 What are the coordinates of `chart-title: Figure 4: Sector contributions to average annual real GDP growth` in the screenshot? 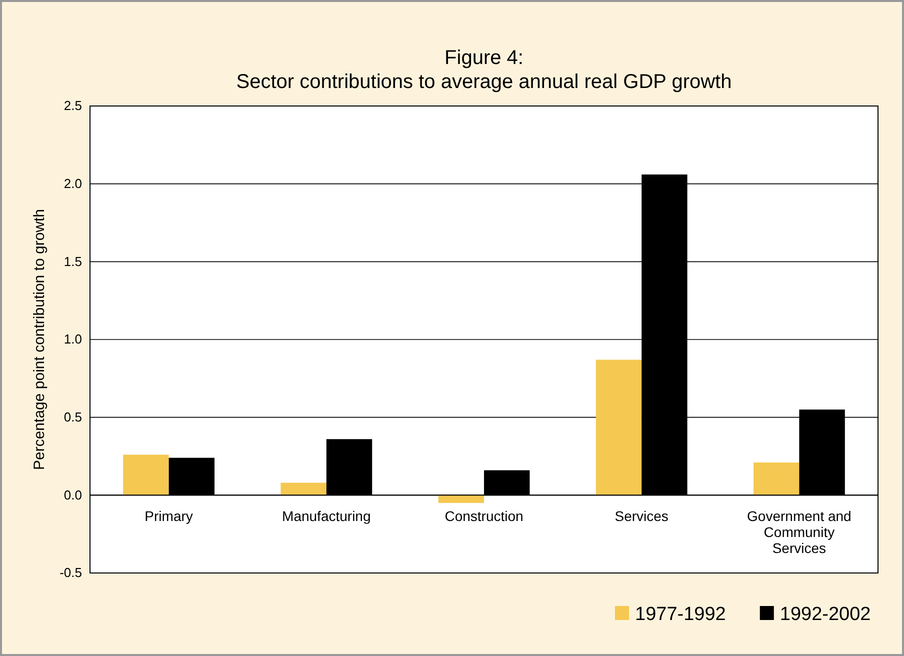 It's located at (484, 70).